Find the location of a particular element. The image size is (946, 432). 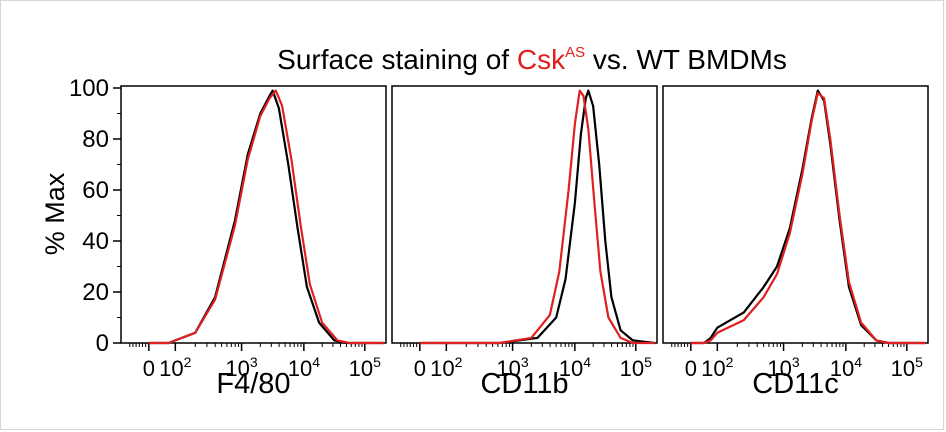

y-tick-label: 40 is located at coordinates (95, 241).